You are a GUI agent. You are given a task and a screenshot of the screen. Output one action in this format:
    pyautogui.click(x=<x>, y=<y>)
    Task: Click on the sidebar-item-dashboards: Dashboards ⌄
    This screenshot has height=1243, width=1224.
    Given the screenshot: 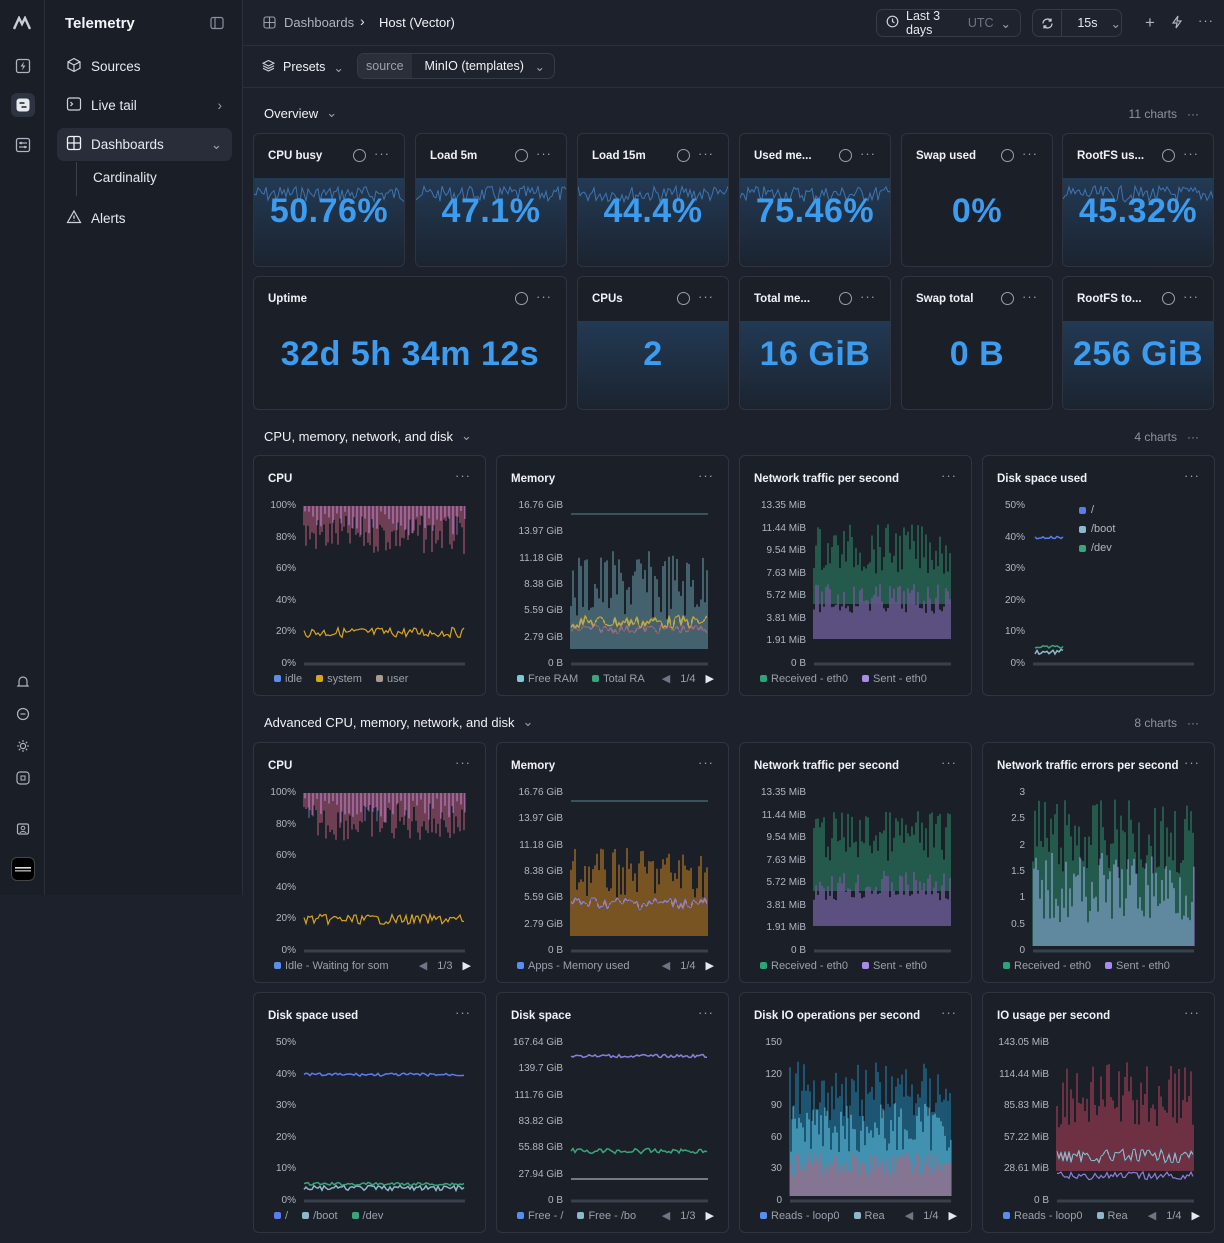 What is the action you would take?
    pyautogui.click(x=144, y=144)
    